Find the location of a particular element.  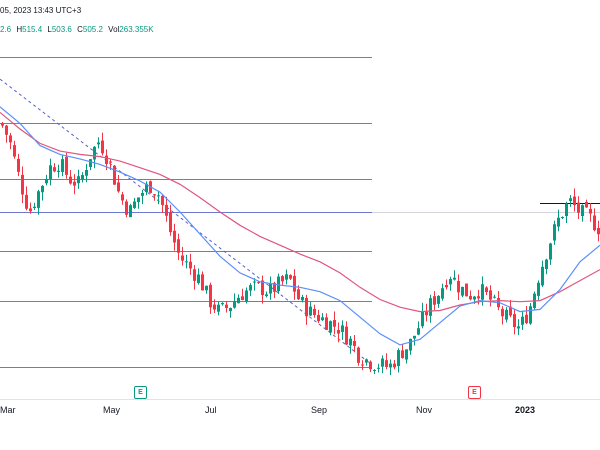

earnings-marker-red-label: E is located at coordinates (474, 392).